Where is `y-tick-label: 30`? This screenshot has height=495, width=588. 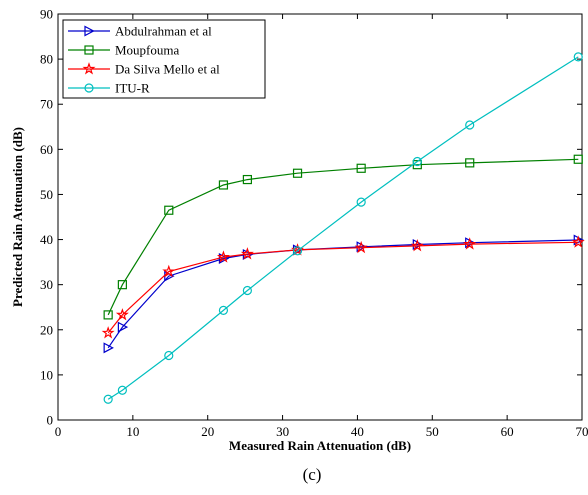
y-tick-label: 30 is located at coordinates (46, 284).